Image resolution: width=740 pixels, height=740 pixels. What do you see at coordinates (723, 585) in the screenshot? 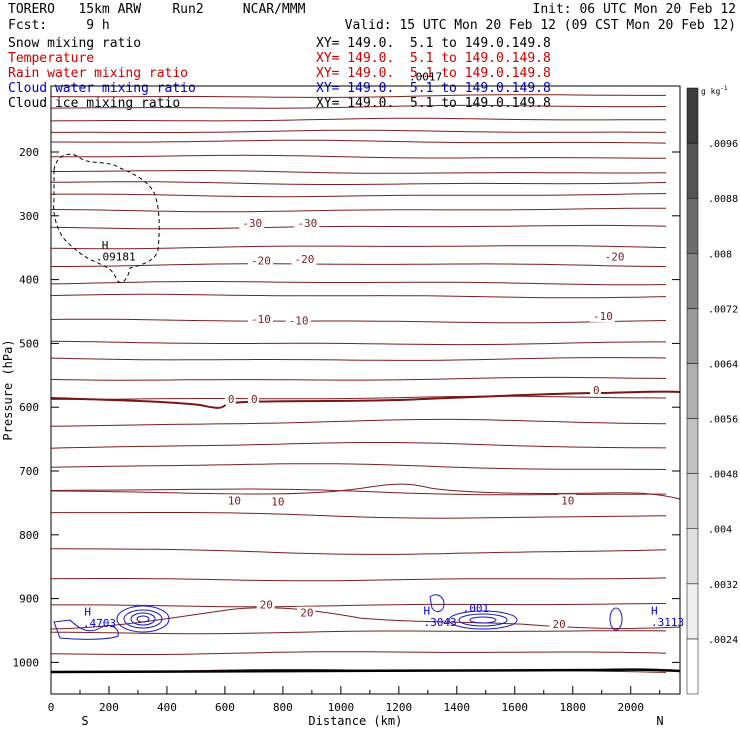
I see `colorbar-tick-label: .0032` at bounding box center [723, 585].